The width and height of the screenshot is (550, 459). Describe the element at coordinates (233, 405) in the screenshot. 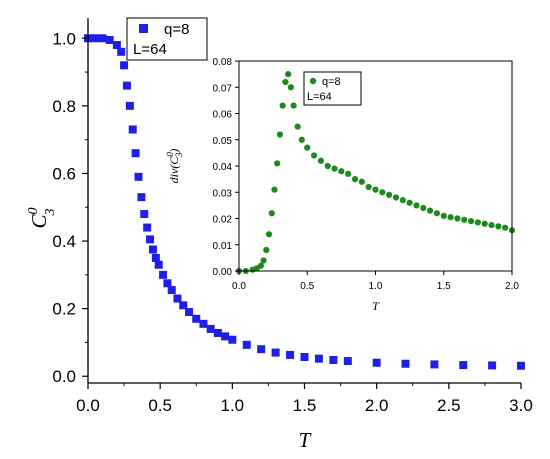

I see `main-x-tick-label: 1.0` at that location.